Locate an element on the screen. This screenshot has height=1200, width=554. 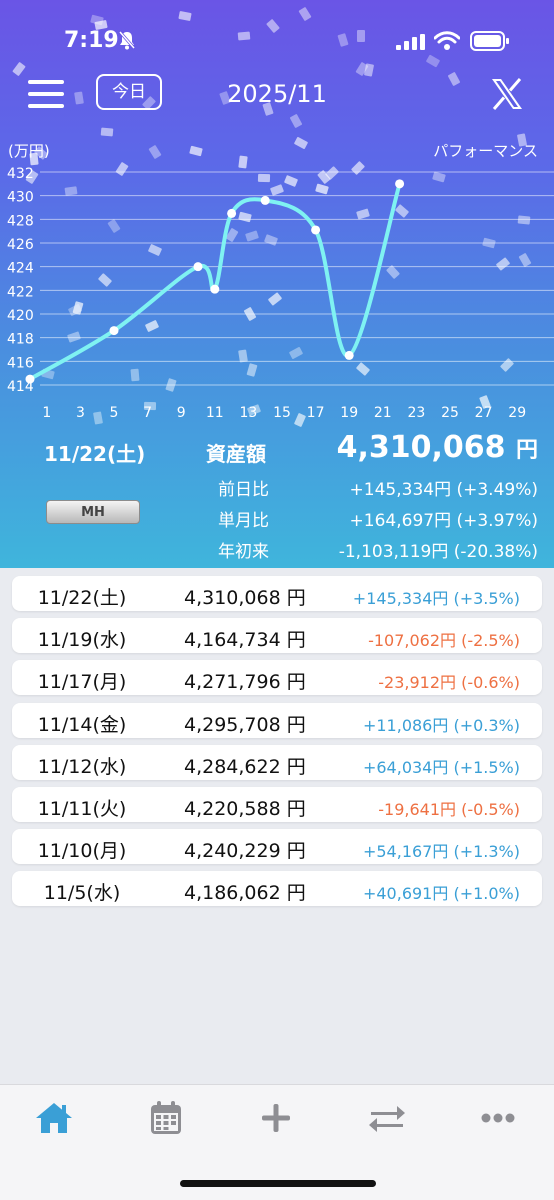
y-tick-label: 416 is located at coordinates (20, 363).